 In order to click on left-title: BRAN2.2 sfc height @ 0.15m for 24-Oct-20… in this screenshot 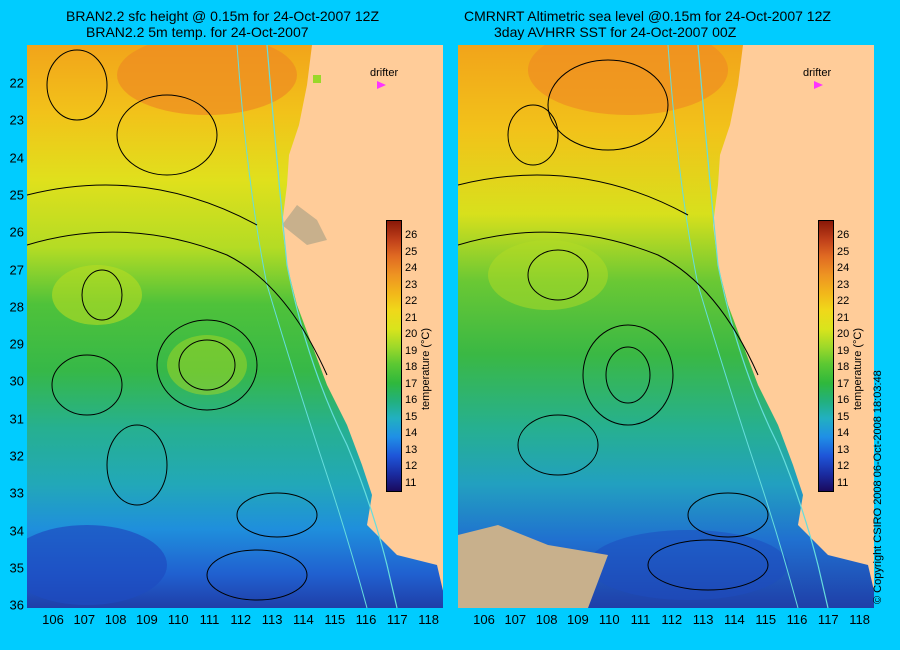, I will do `click(222, 24)`.